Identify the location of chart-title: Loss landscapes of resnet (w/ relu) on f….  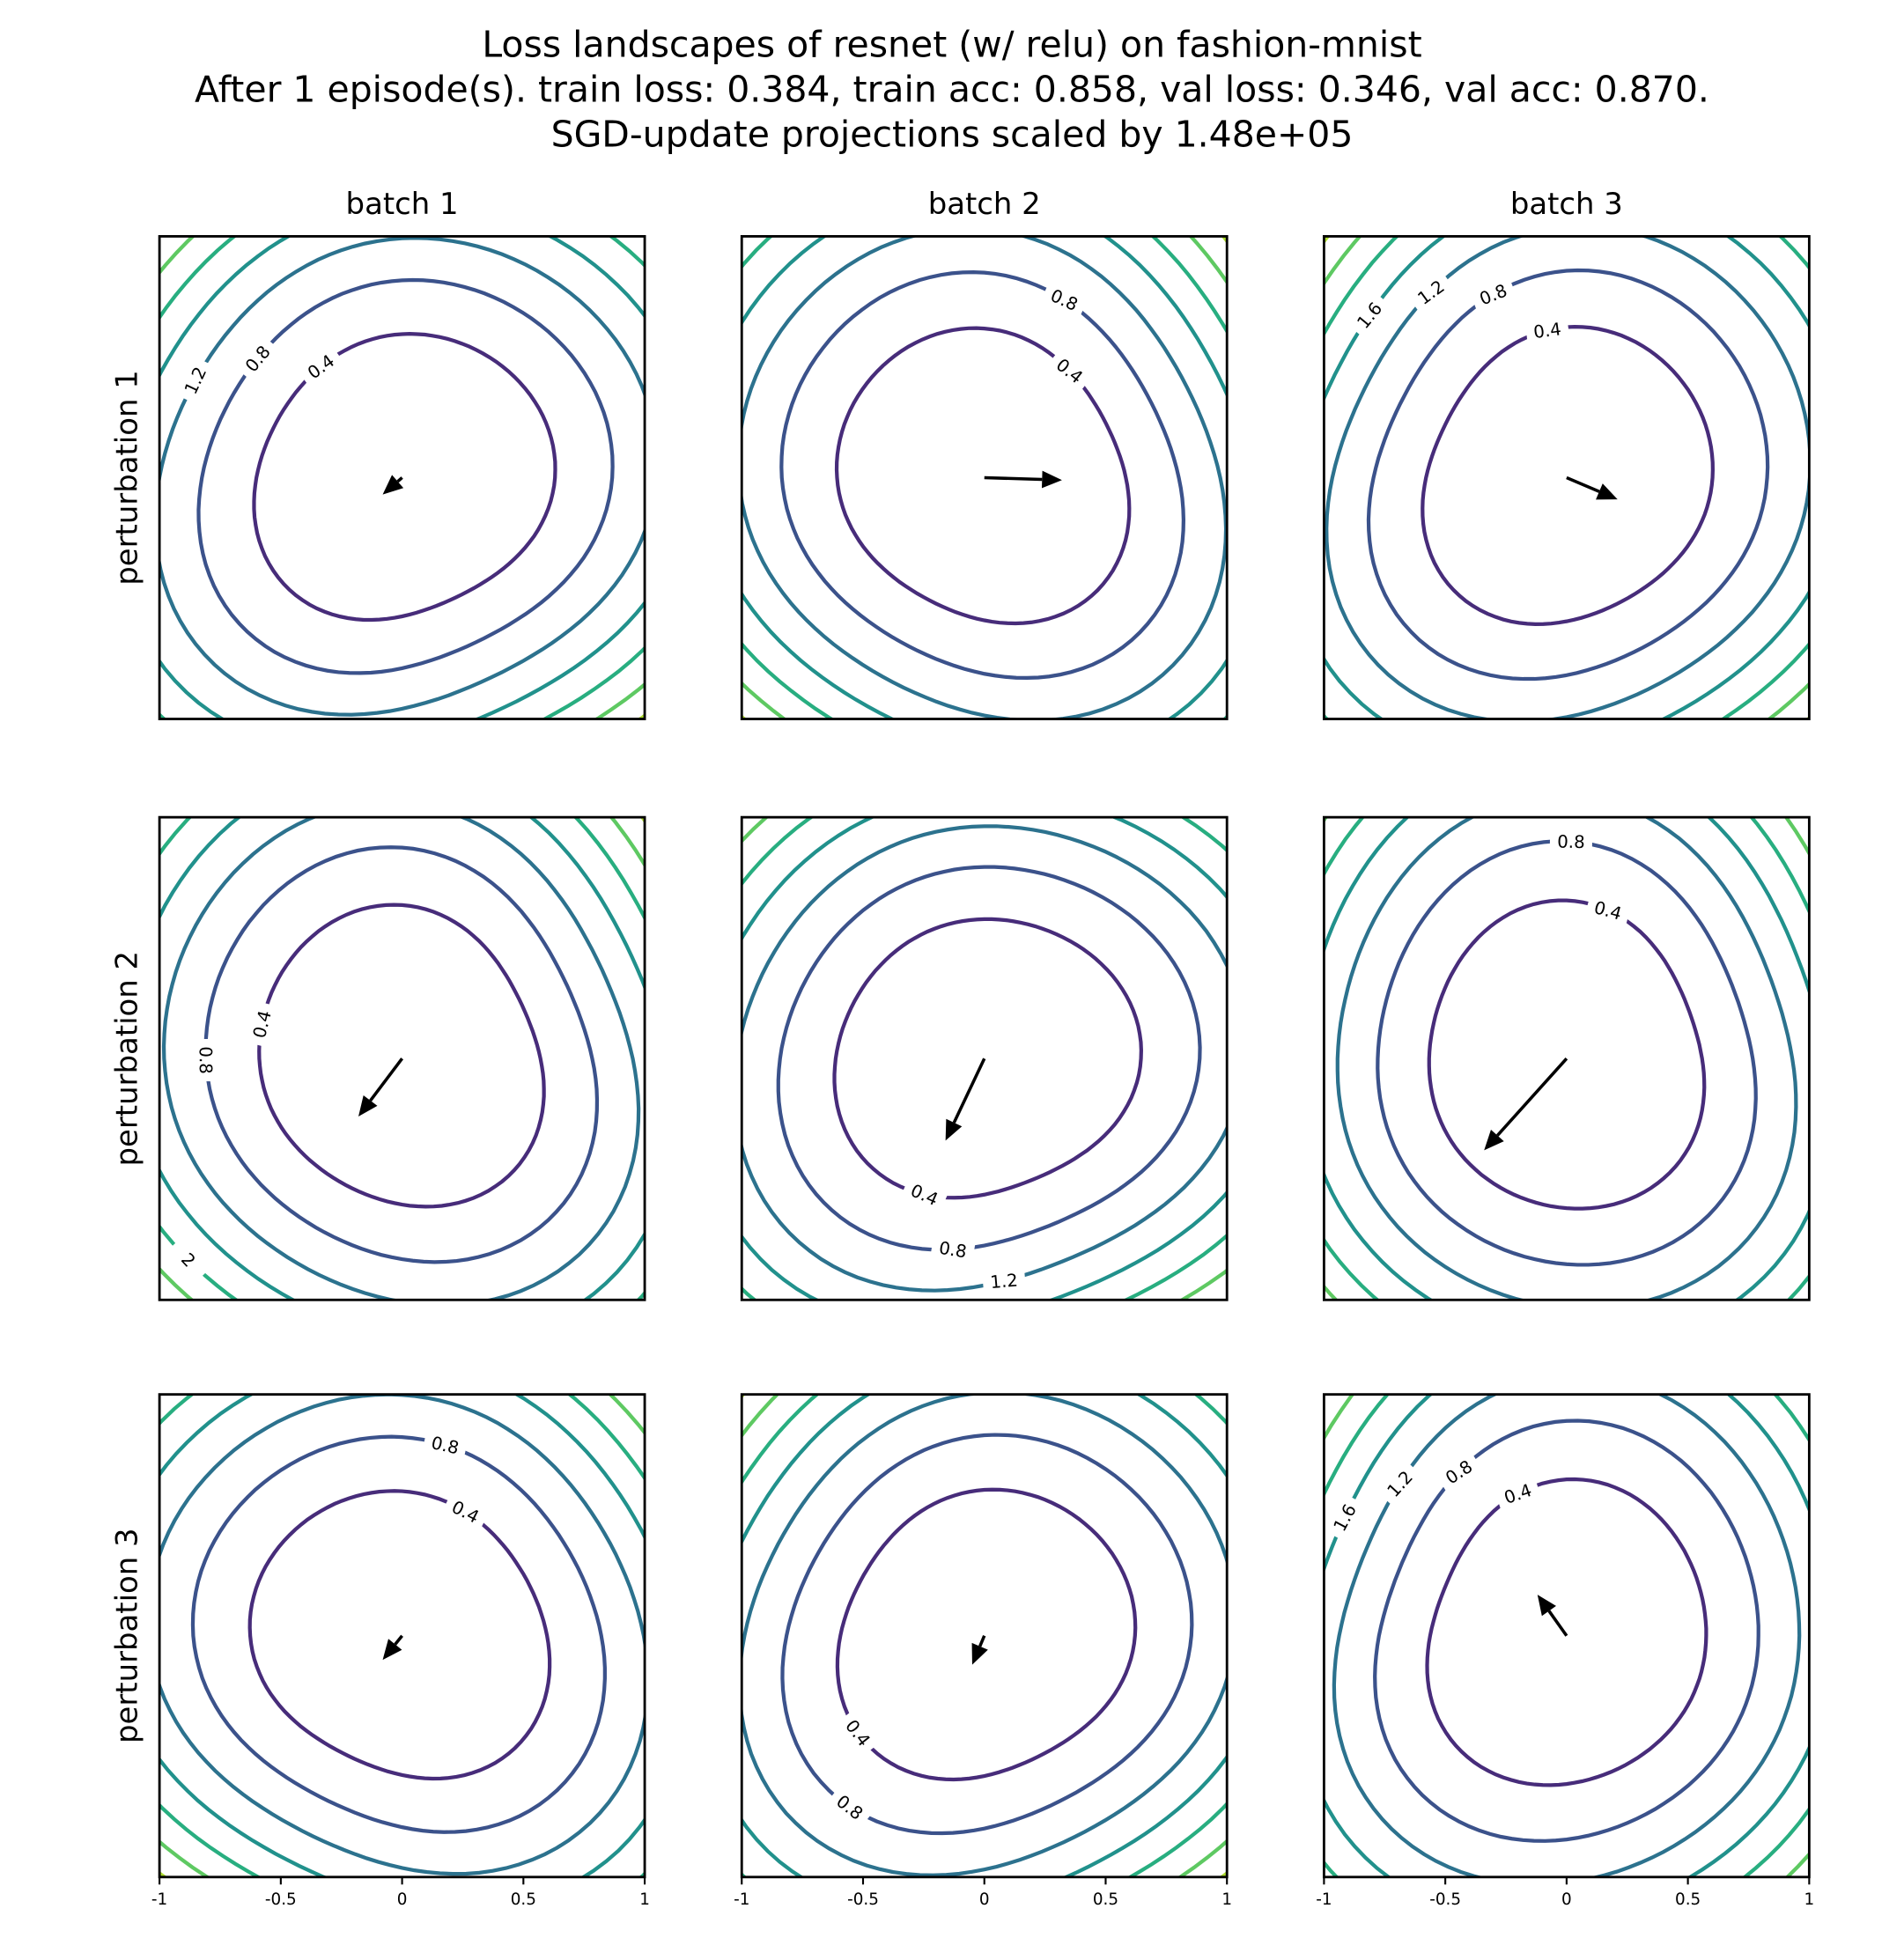
(951, 45).